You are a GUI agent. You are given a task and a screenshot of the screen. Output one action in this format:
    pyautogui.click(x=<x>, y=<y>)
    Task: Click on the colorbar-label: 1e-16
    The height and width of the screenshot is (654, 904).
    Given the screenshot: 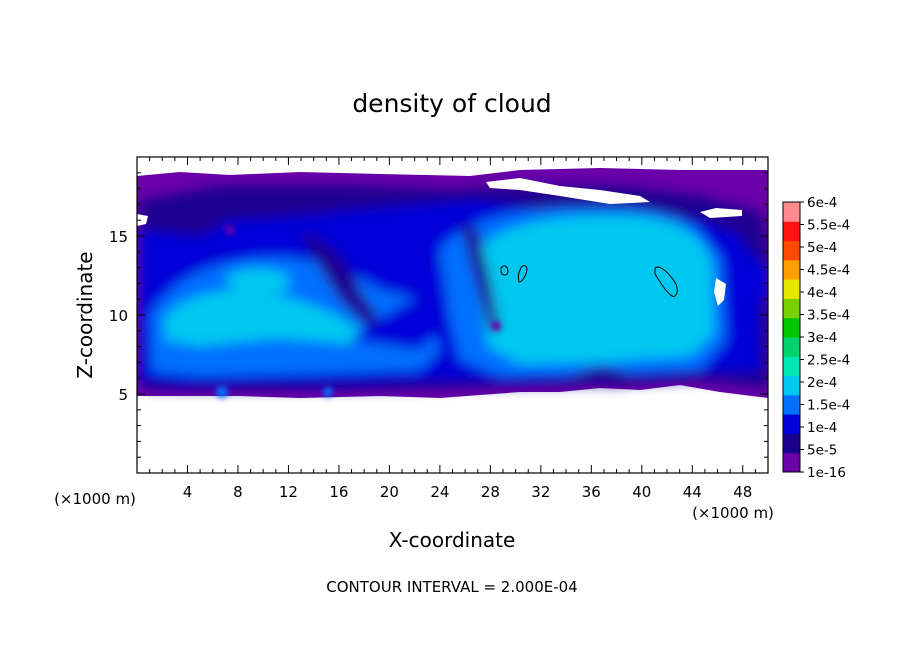 What is the action you would take?
    pyautogui.click(x=826, y=473)
    